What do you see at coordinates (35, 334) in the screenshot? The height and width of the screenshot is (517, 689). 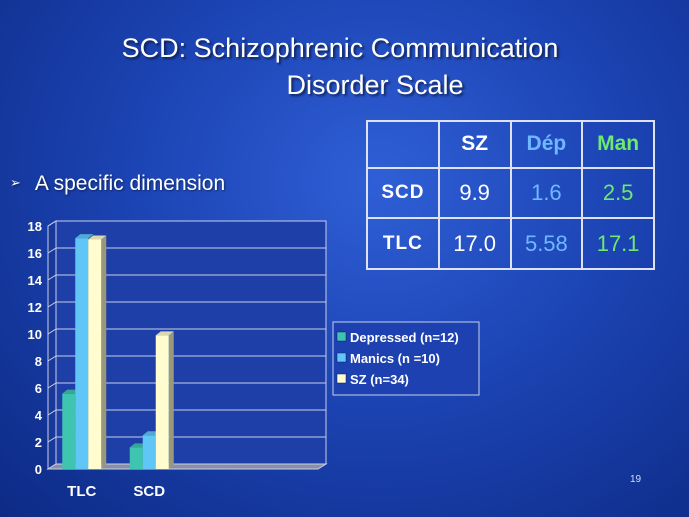 I see `y-tick-label: 10` at bounding box center [35, 334].